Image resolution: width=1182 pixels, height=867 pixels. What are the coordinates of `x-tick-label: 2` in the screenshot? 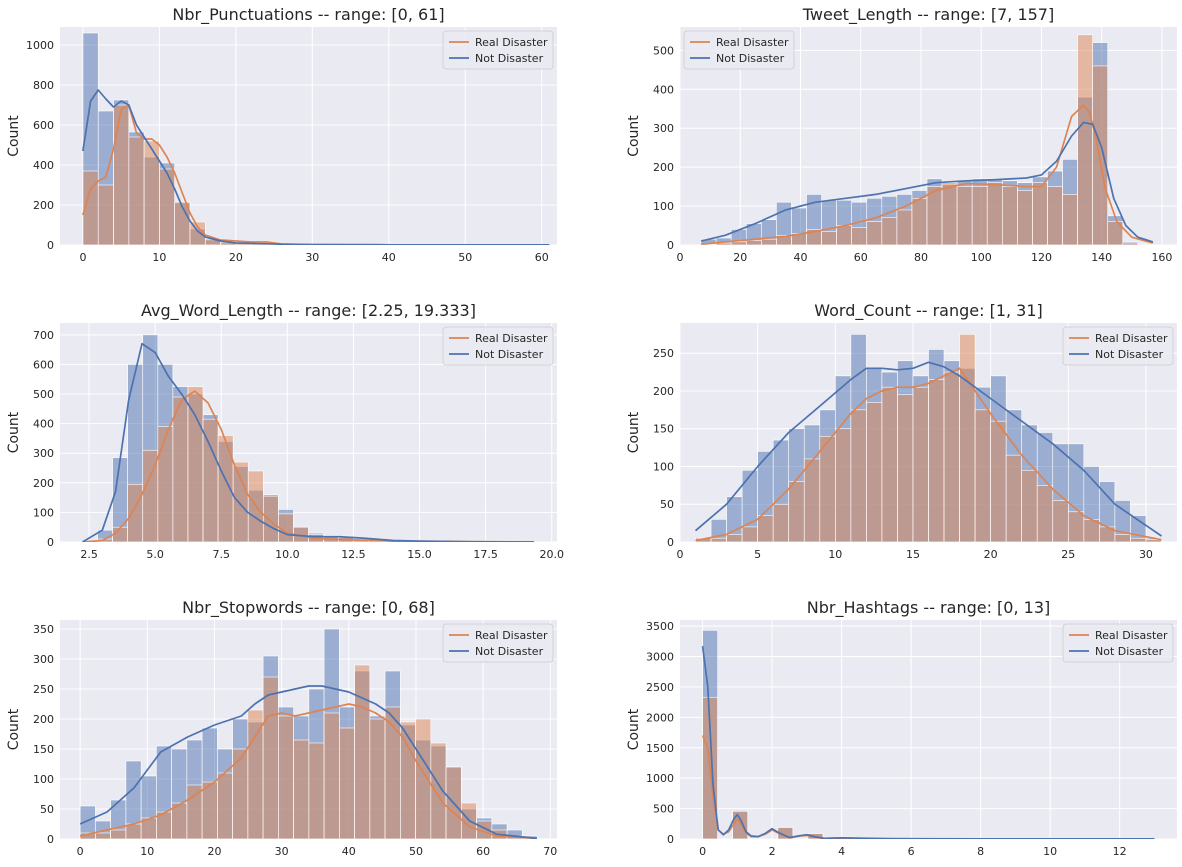 It's located at (772, 851).